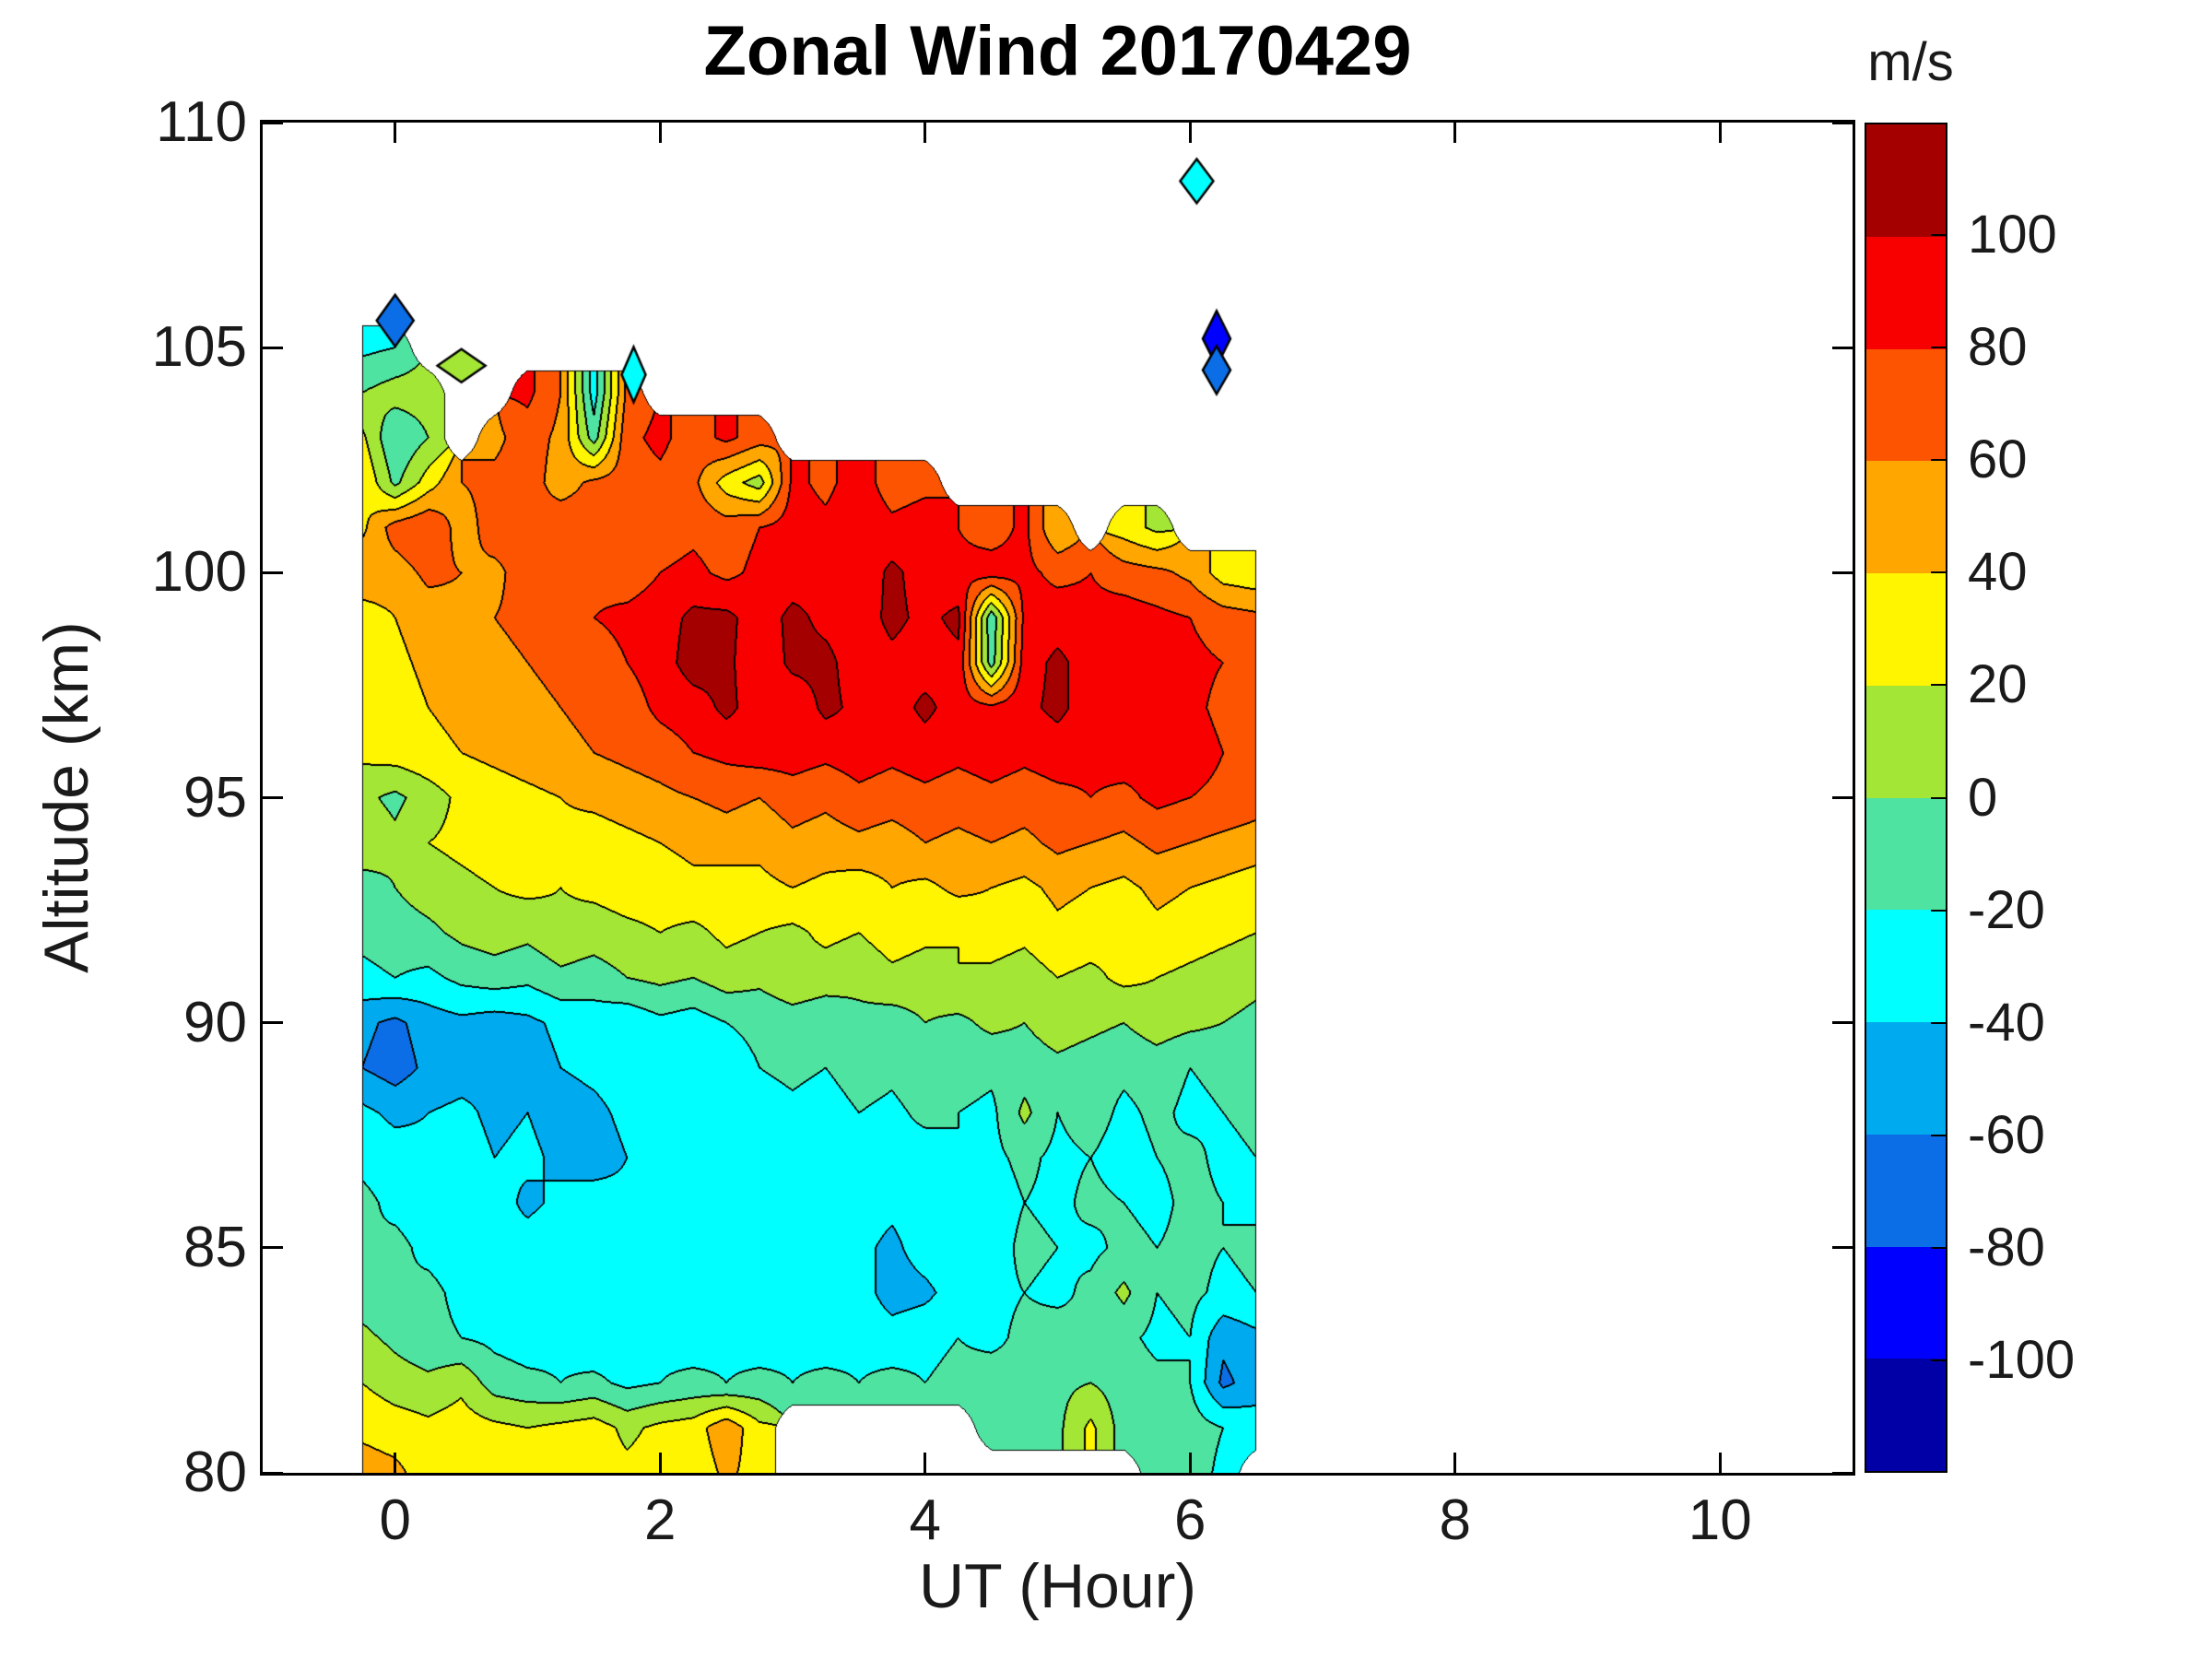 Image resolution: width=2212 pixels, height=1659 pixels. Describe the element at coordinates (2012, 235) in the screenshot. I see `colorbar-tick-label: 100` at that location.